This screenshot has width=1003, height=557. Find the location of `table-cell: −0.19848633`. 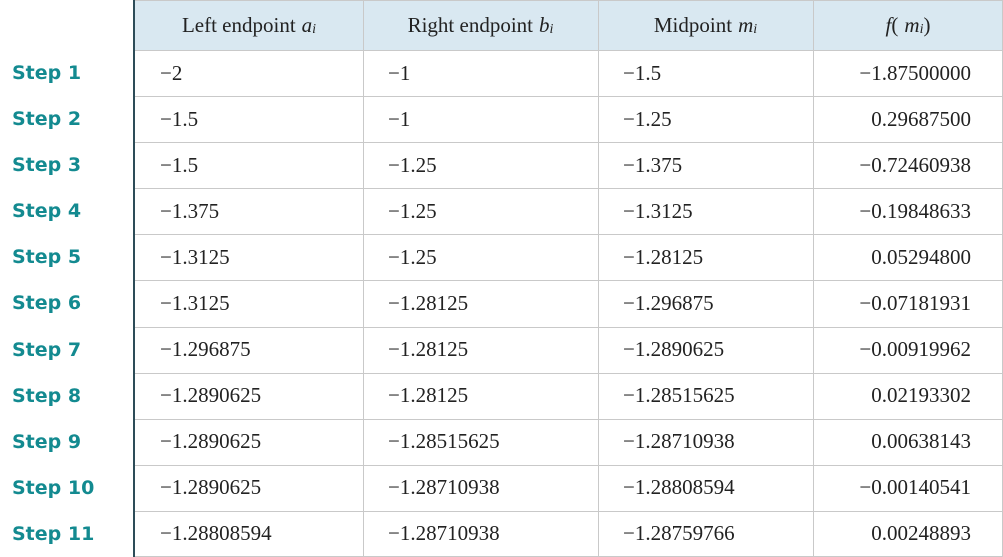

table-cell: −0.19848633 is located at coordinates (915, 210).